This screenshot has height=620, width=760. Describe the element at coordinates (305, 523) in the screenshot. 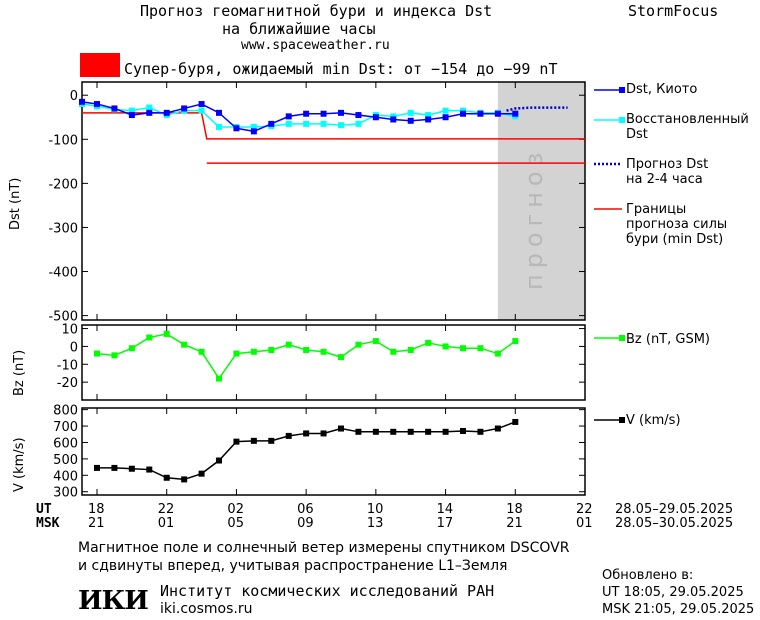

I see `msk-tick-label: 09` at that location.